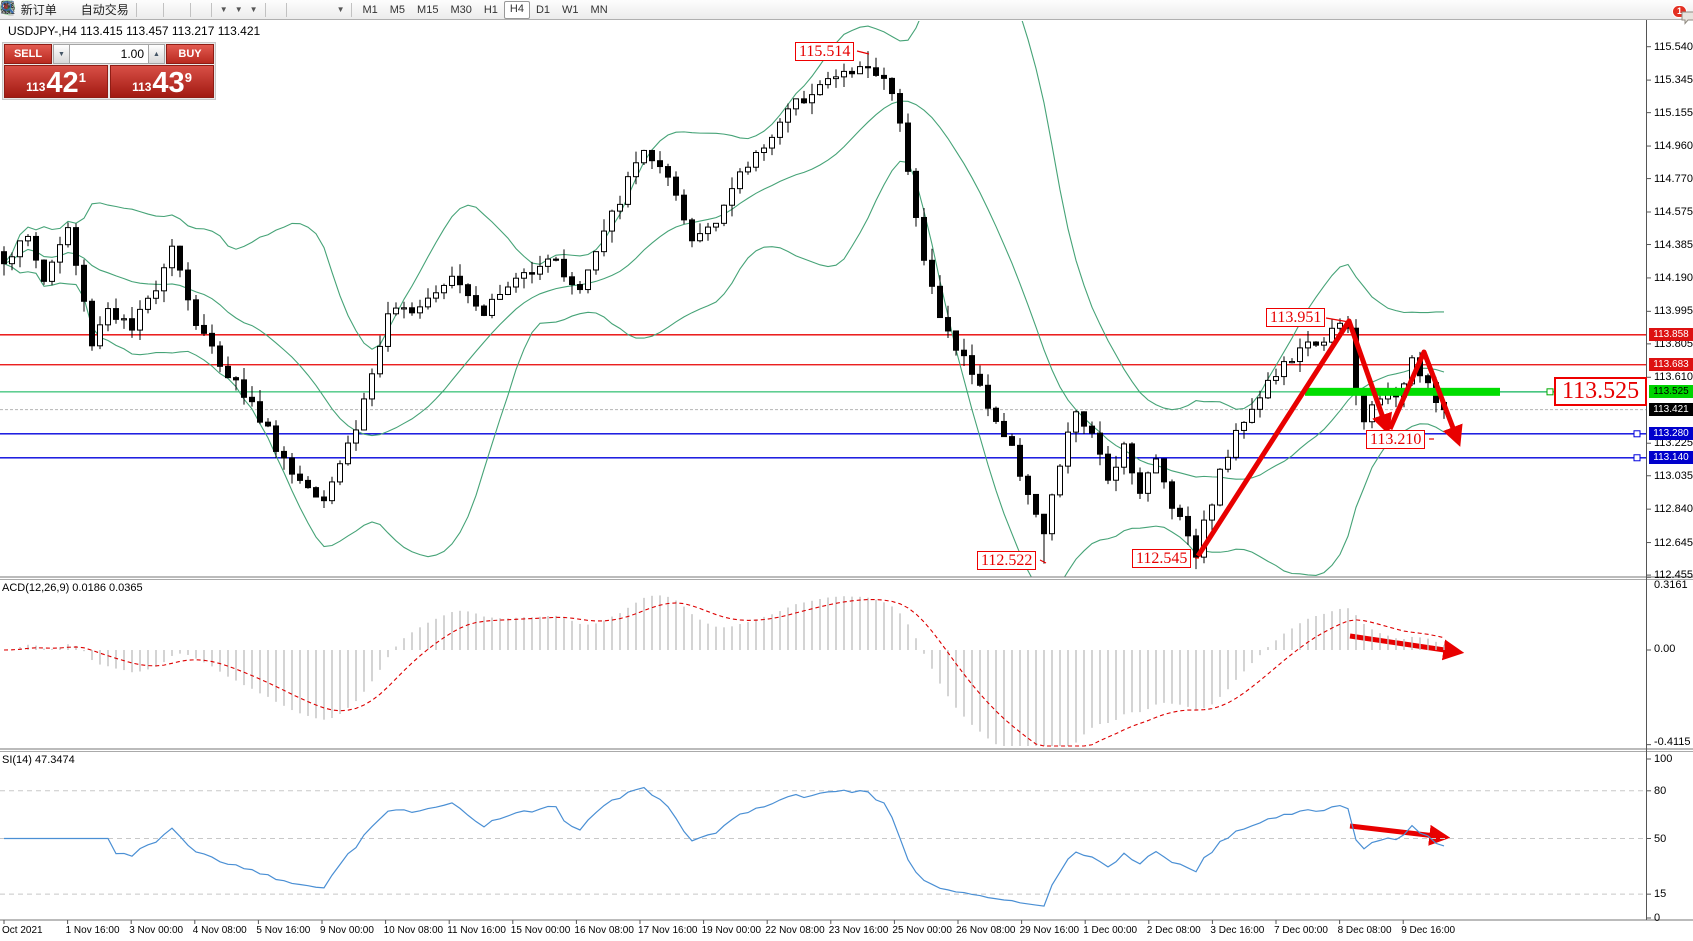 Image resolution: width=1693 pixels, height=941 pixels. I want to click on rsi-scale-15: 15, so click(1660, 894).